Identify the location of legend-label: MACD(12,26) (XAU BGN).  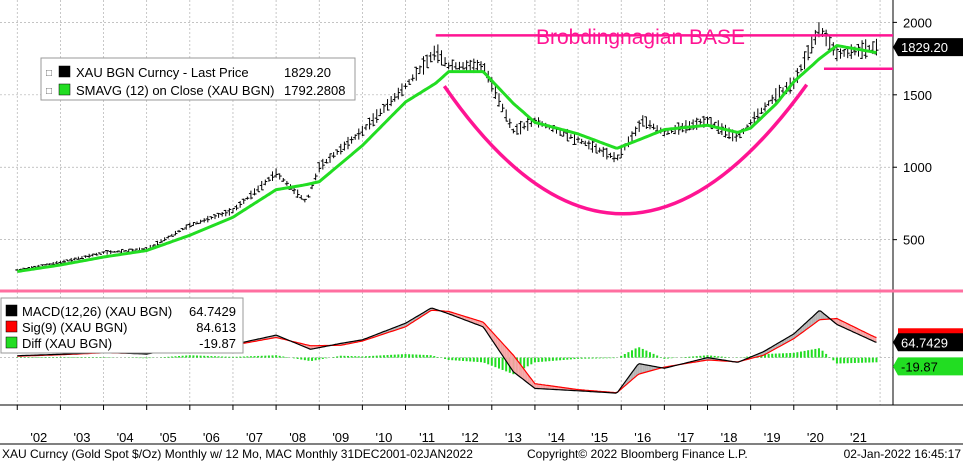
(97, 311).